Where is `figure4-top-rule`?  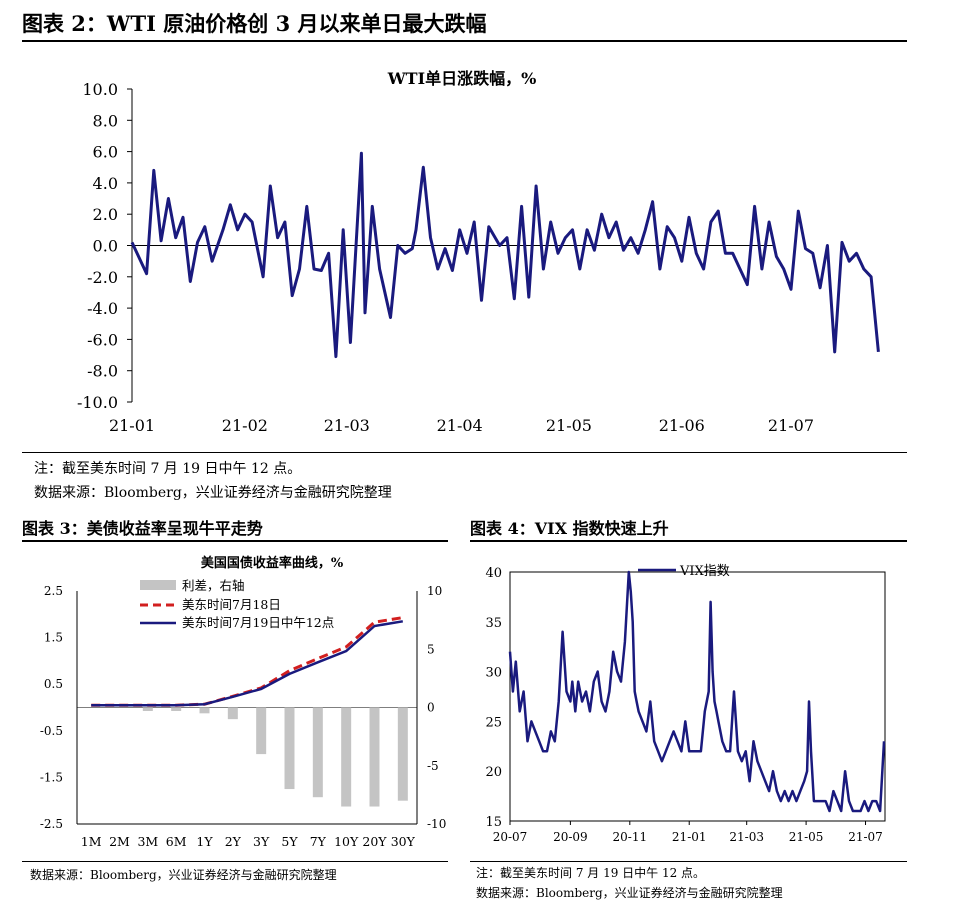
figure4-top-rule is located at coordinates (688, 541).